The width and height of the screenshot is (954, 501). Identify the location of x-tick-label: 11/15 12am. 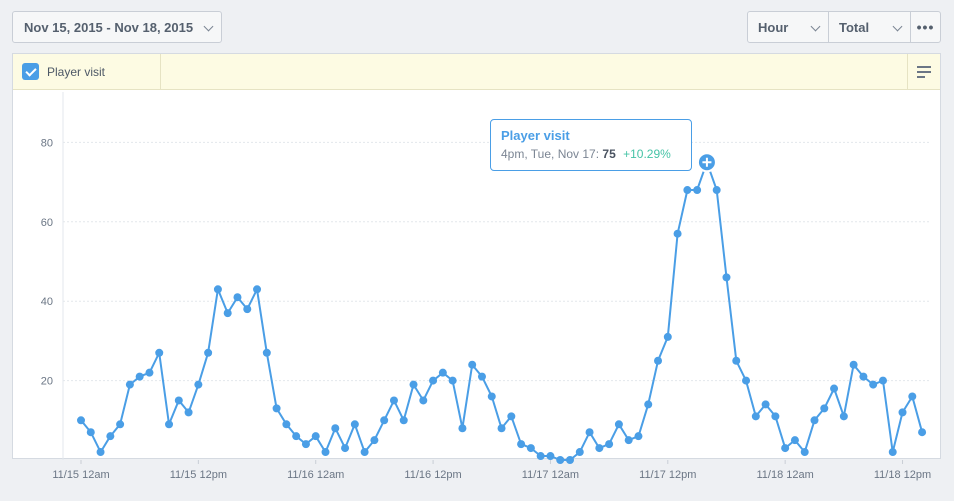
(80, 475).